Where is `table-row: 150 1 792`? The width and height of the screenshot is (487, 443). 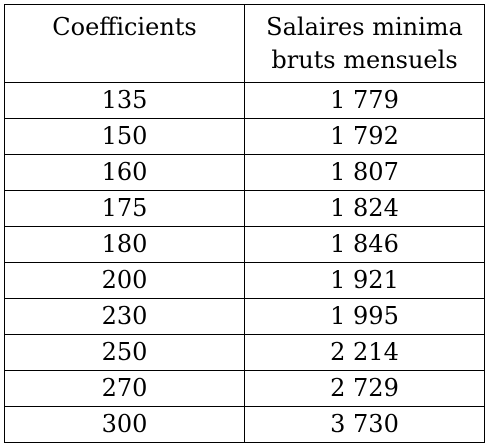 table-row: 150 1 792 is located at coordinates (244, 136).